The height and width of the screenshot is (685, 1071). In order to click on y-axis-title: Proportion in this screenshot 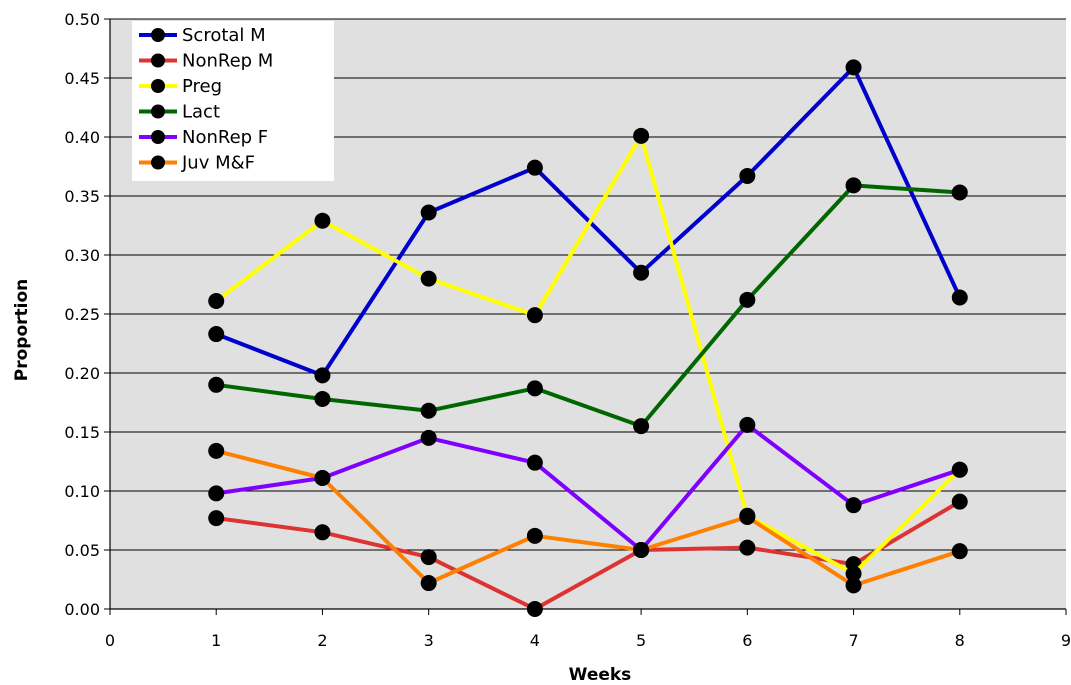, I will do `click(22, 330)`.